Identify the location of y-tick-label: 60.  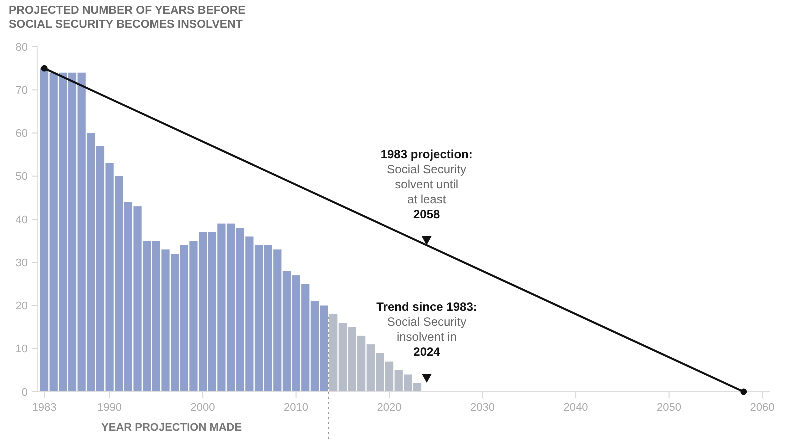
(22, 134).